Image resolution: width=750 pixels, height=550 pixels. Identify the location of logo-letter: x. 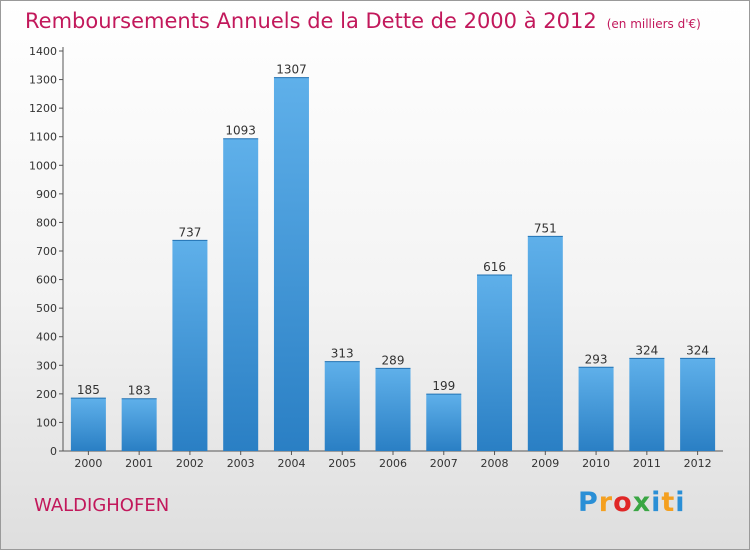
(642, 502).